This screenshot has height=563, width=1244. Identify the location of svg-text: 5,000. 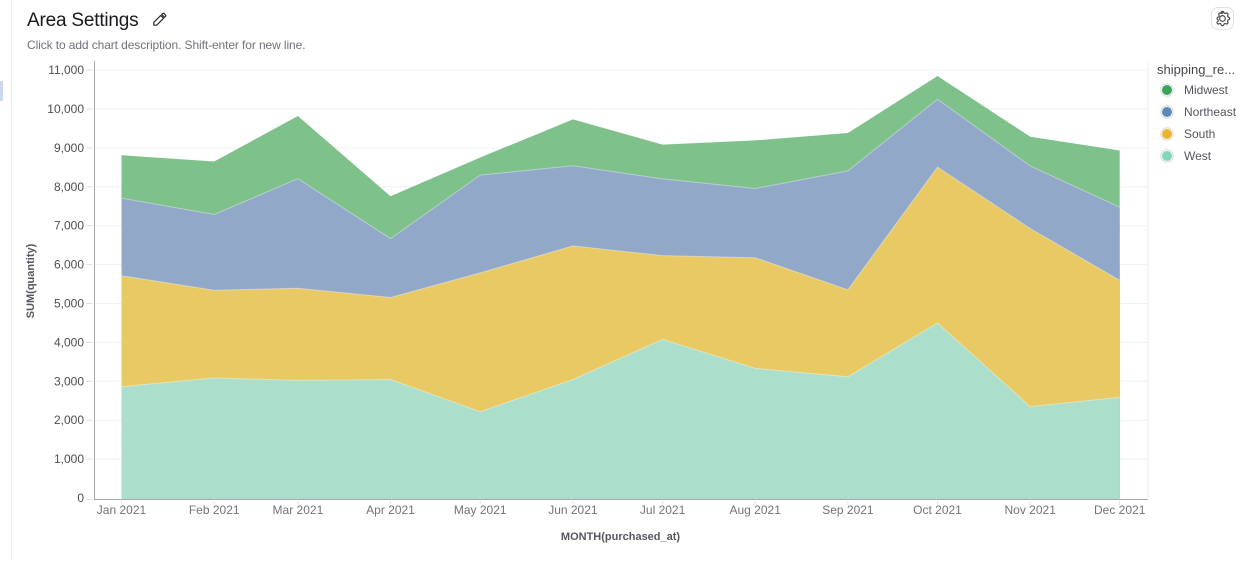
(69, 304).